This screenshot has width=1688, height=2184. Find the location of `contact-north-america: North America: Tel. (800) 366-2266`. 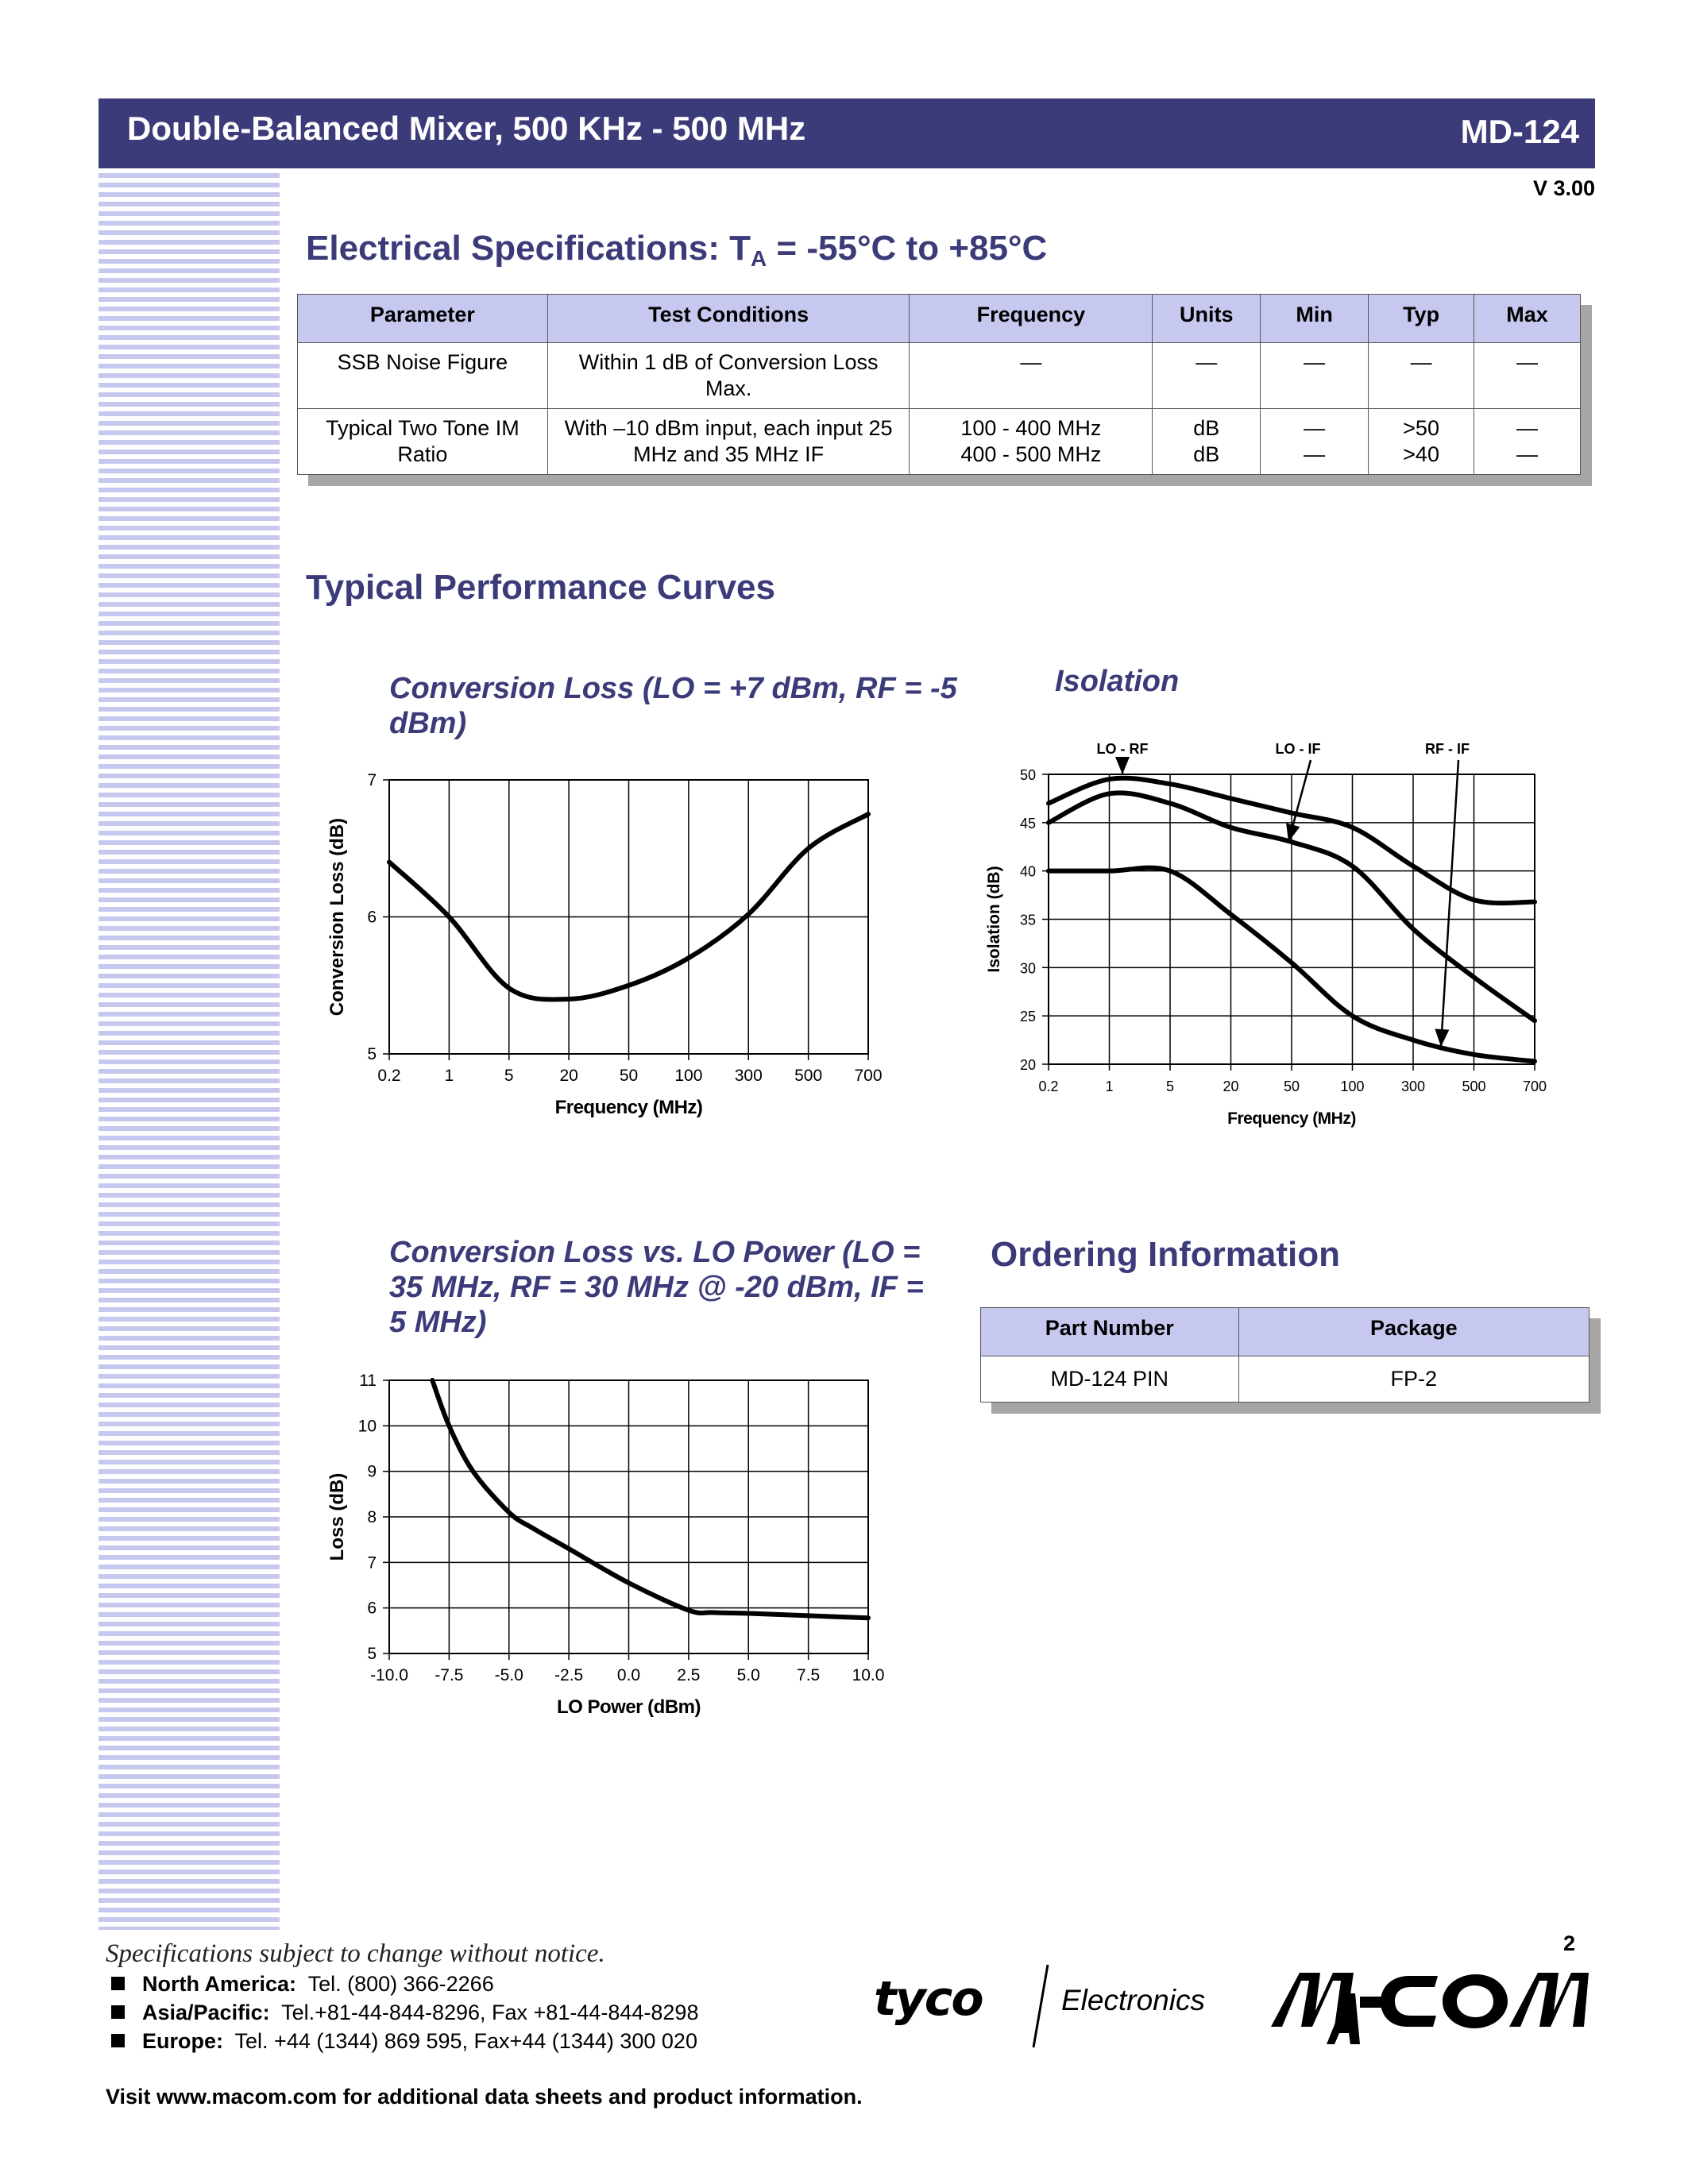

contact-north-america: North America: Tel. (800) 366-2266 is located at coordinates (302, 1984).